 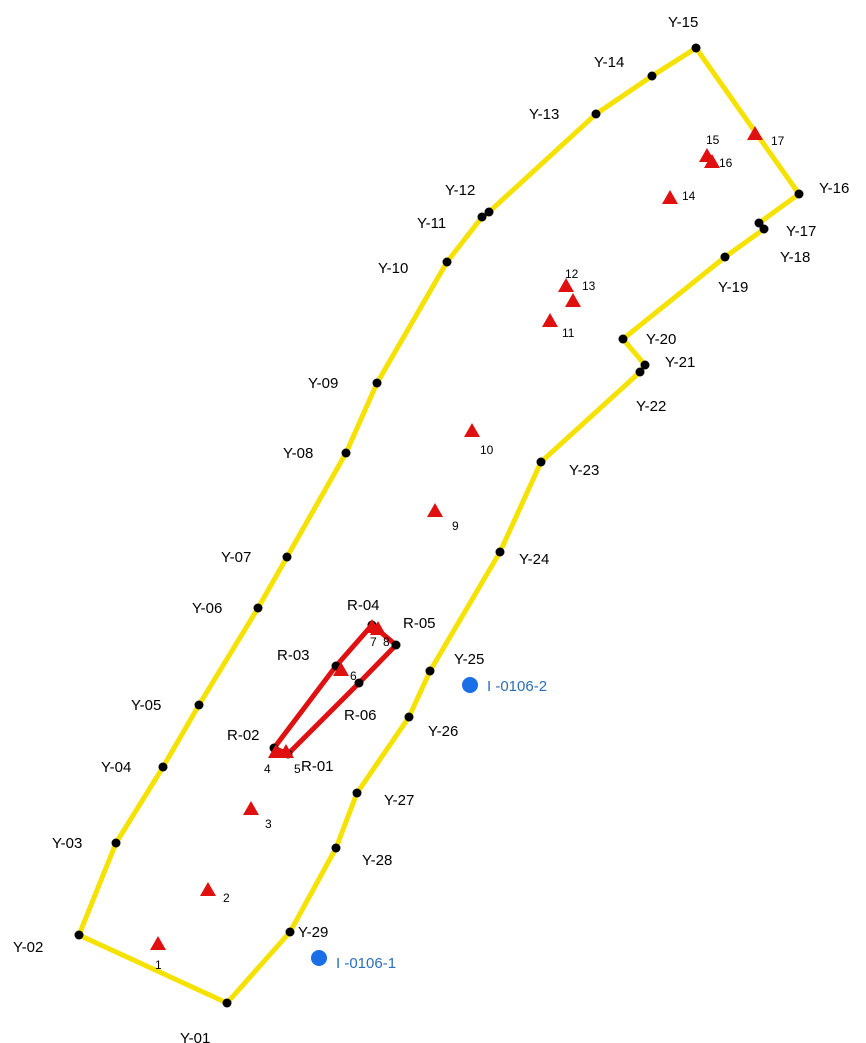 I want to click on marker-label: 1, so click(x=158, y=965).